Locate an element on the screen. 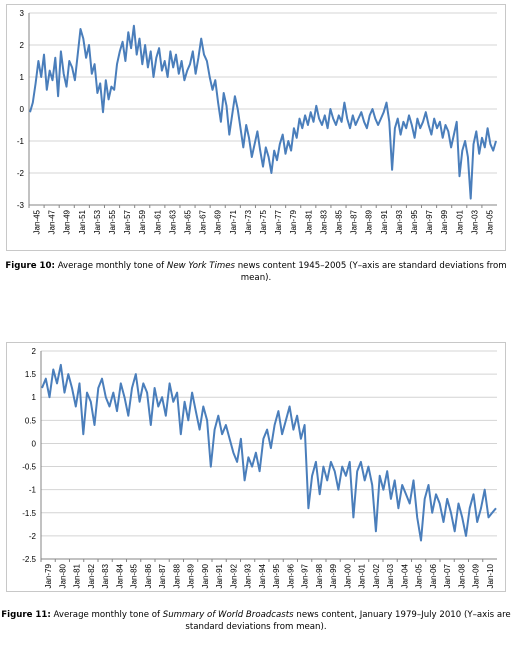  x-tick-label: Jan-90 is located at coordinates (205, 575).